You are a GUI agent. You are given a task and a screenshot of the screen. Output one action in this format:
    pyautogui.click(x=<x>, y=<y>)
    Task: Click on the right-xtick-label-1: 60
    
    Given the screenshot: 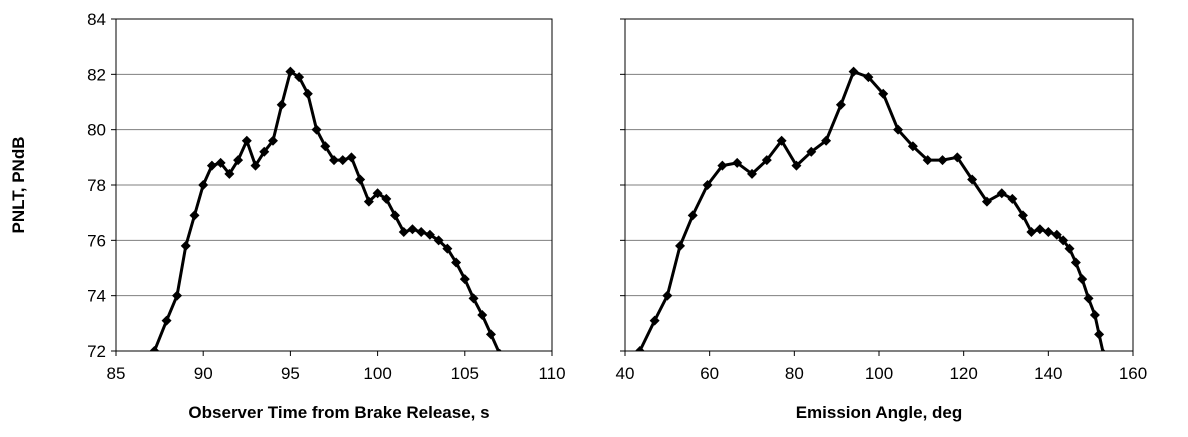 What is the action you would take?
    pyautogui.click(x=709, y=373)
    